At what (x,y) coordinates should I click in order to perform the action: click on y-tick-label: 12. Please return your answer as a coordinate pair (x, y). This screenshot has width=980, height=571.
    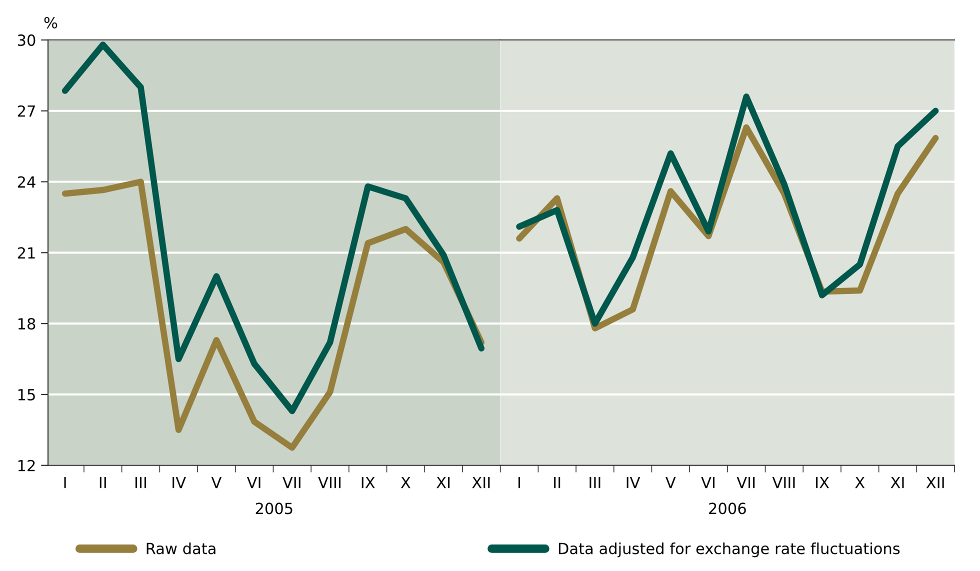
    Looking at the image, I should click on (26, 466).